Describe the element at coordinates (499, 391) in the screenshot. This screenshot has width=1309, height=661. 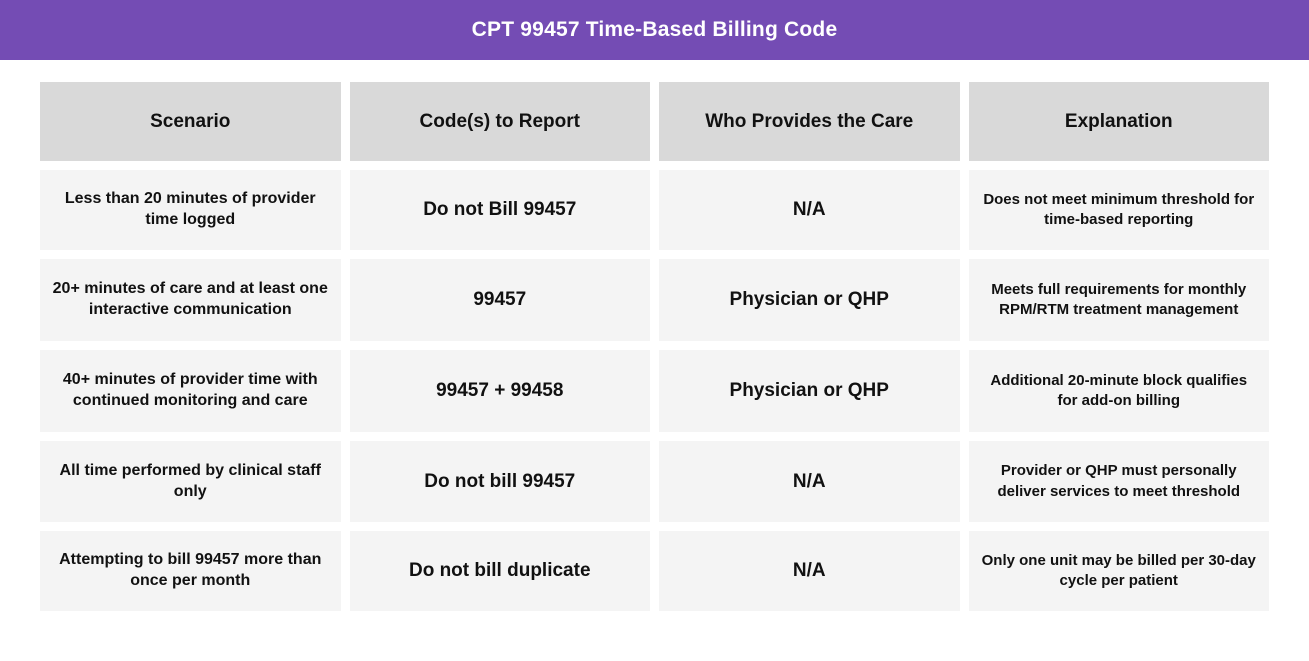
I see `code-cell: 99457 + 99458` at that location.